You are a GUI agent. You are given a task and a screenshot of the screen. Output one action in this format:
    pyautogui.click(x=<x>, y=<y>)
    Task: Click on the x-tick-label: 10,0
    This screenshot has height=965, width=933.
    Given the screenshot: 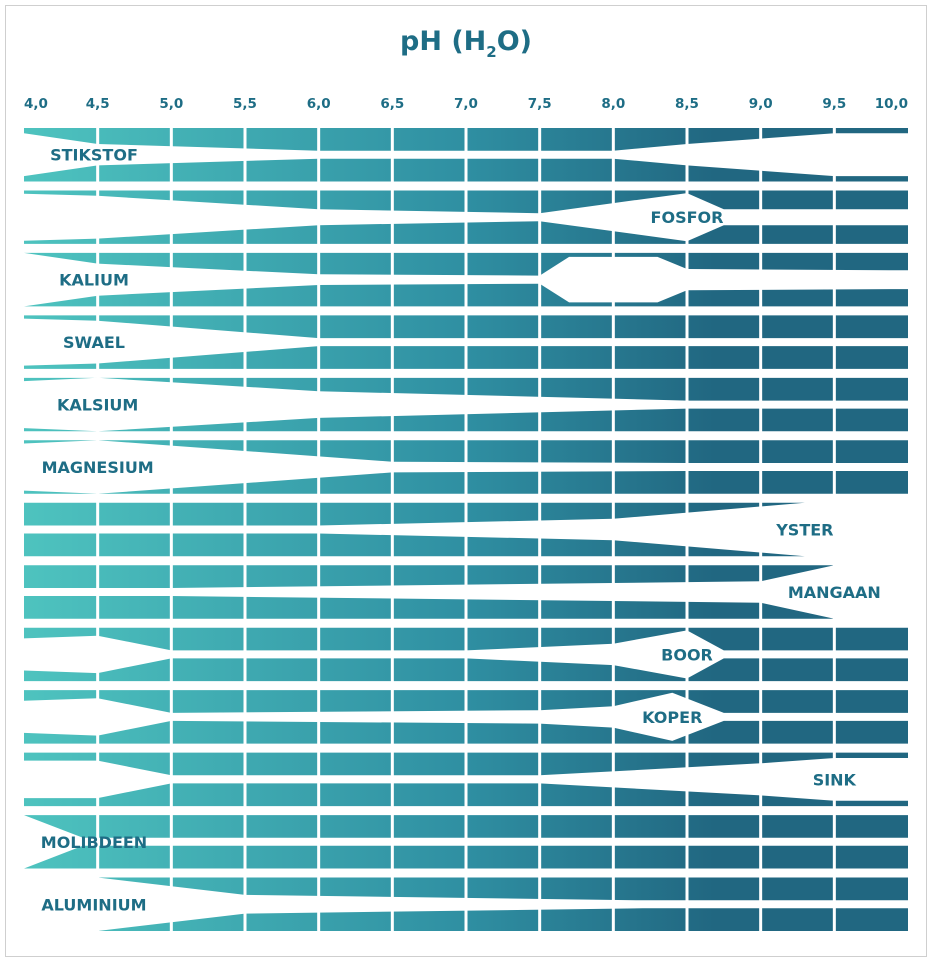 What is the action you would take?
    pyautogui.click(x=891, y=104)
    